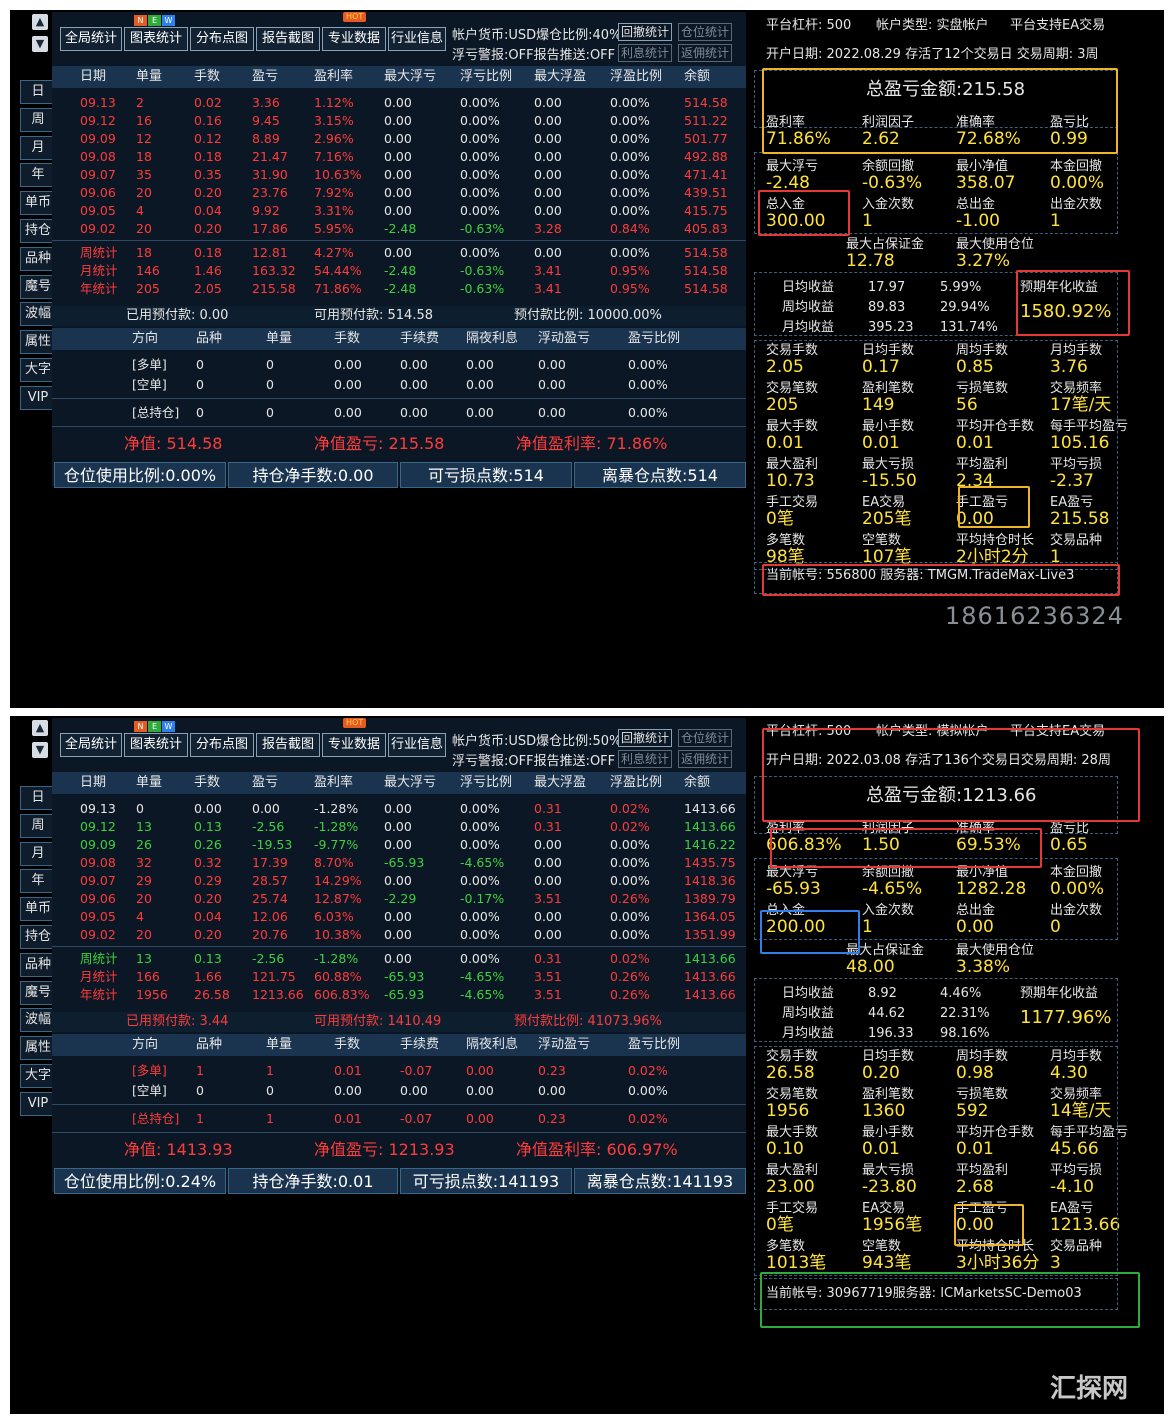 The width and height of the screenshot is (1174, 1416). What do you see at coordinates (884, 1208) in the screenshot?
I see `metric-label: EA交易` at bounding box center [884, 1208].